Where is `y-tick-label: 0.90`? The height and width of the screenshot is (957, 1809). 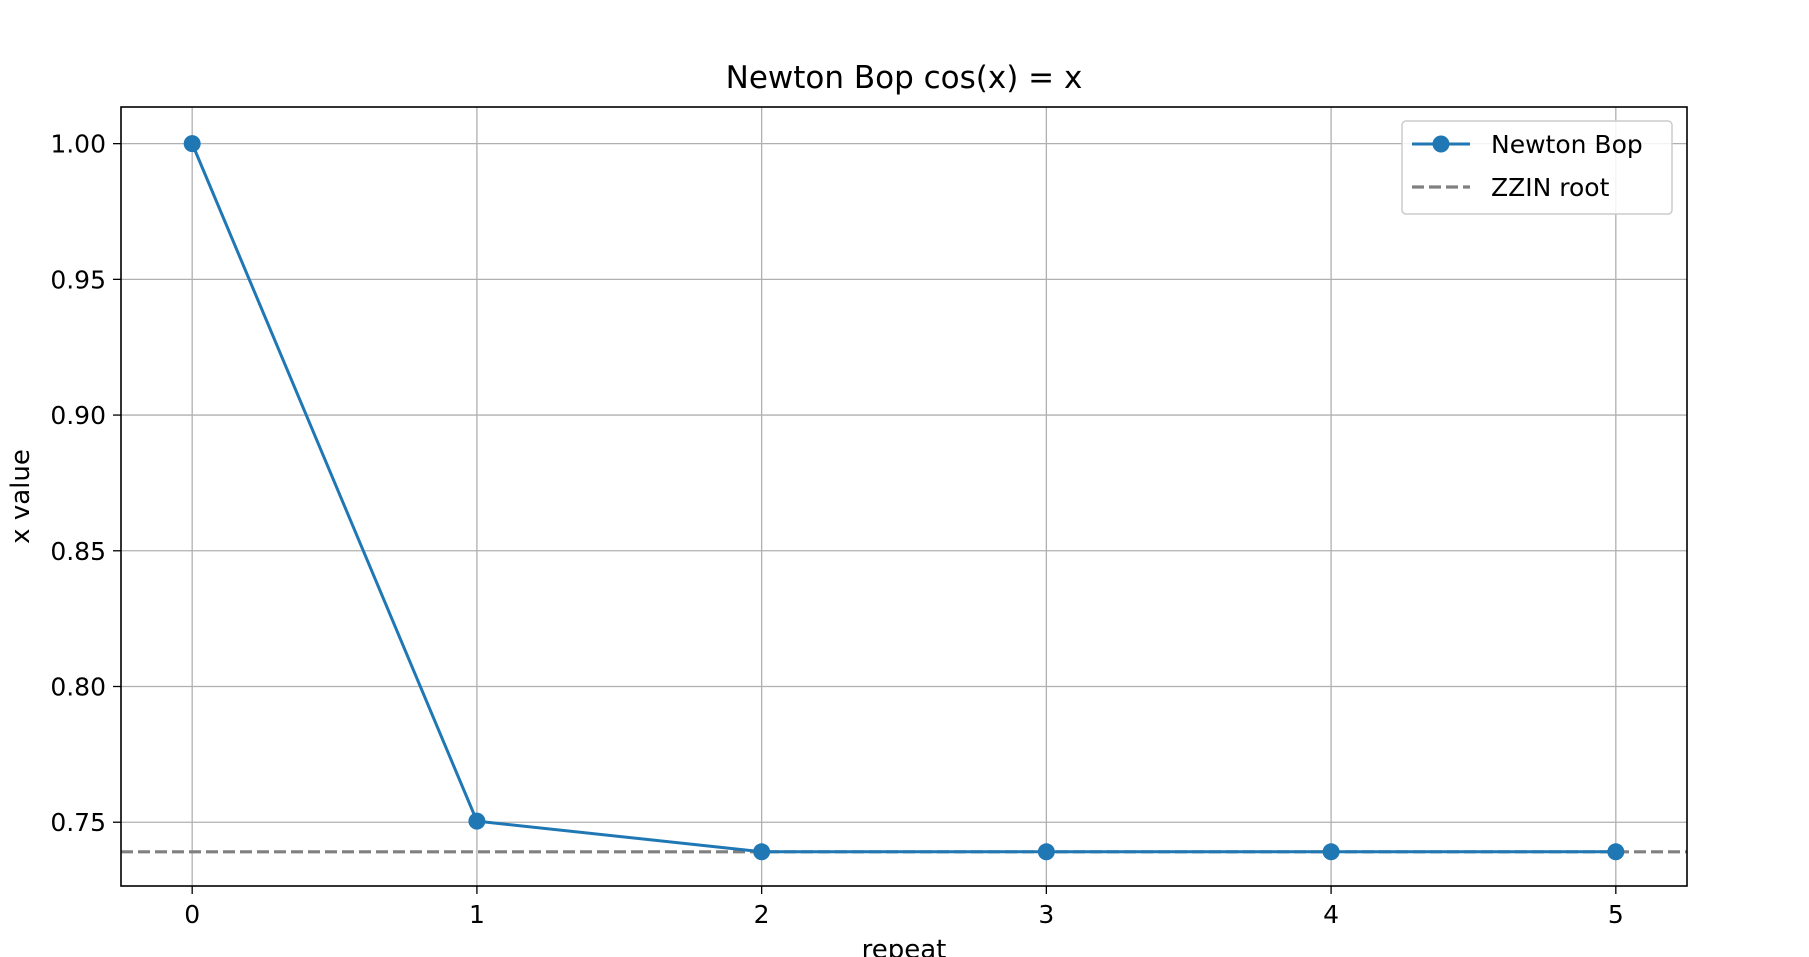 y-tick-label: 0.90 is located at coordinates (78, 415).